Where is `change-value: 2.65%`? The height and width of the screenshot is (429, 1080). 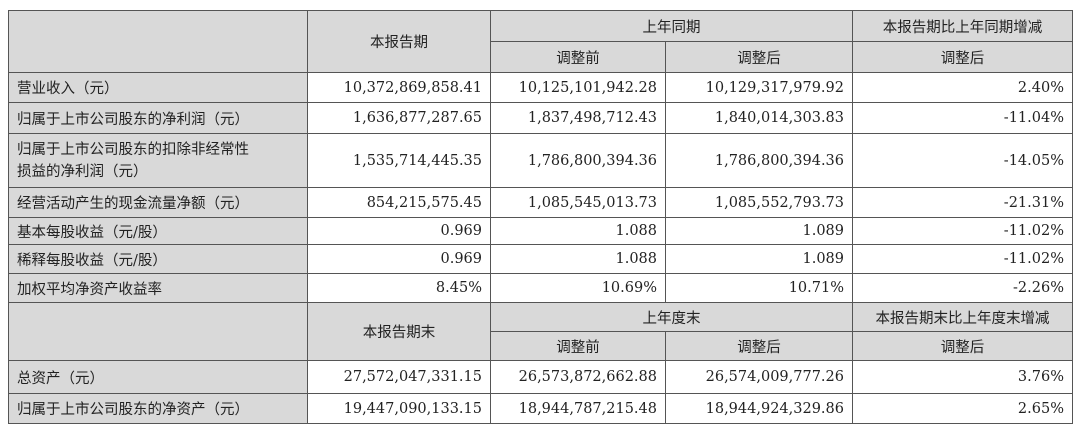 change-value: 2.65% is located at coordinates (962, 408).